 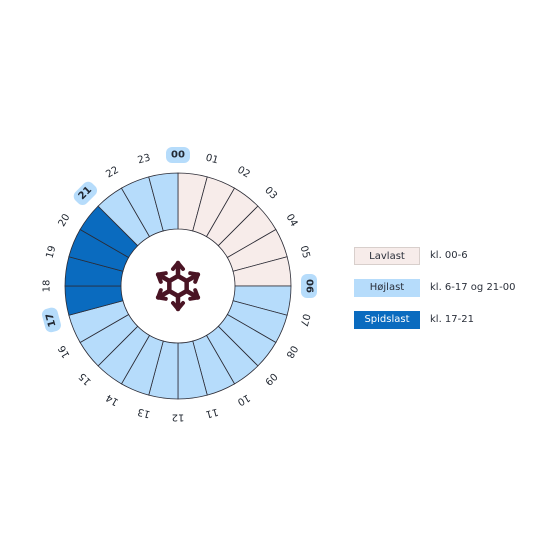 I want to click on hour-label-01: 01, so click(x=211, y=160).